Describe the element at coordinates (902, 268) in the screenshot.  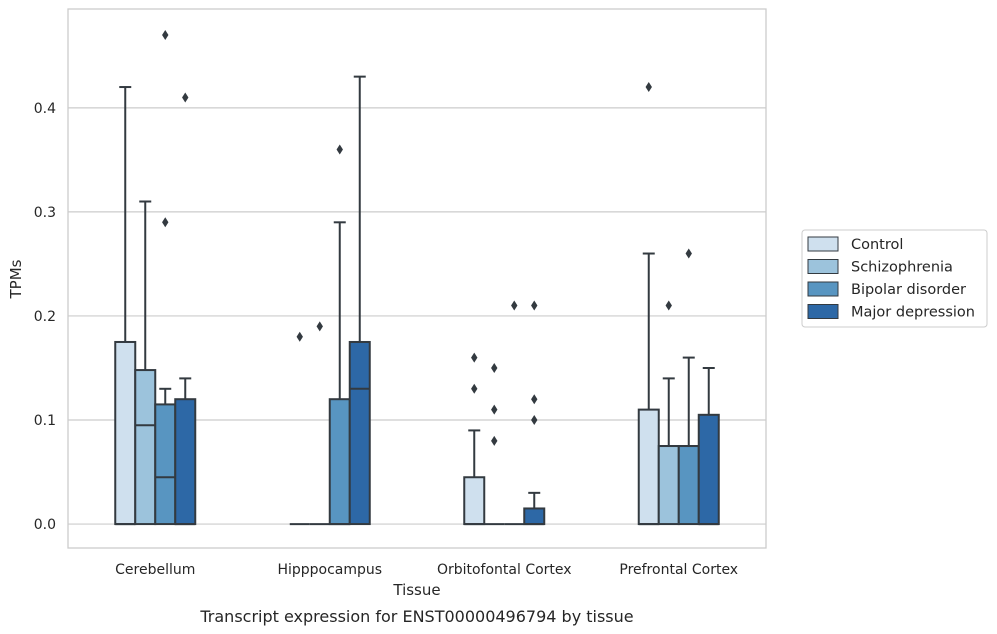
I see `legend-label: Schizophrenia` at that location.